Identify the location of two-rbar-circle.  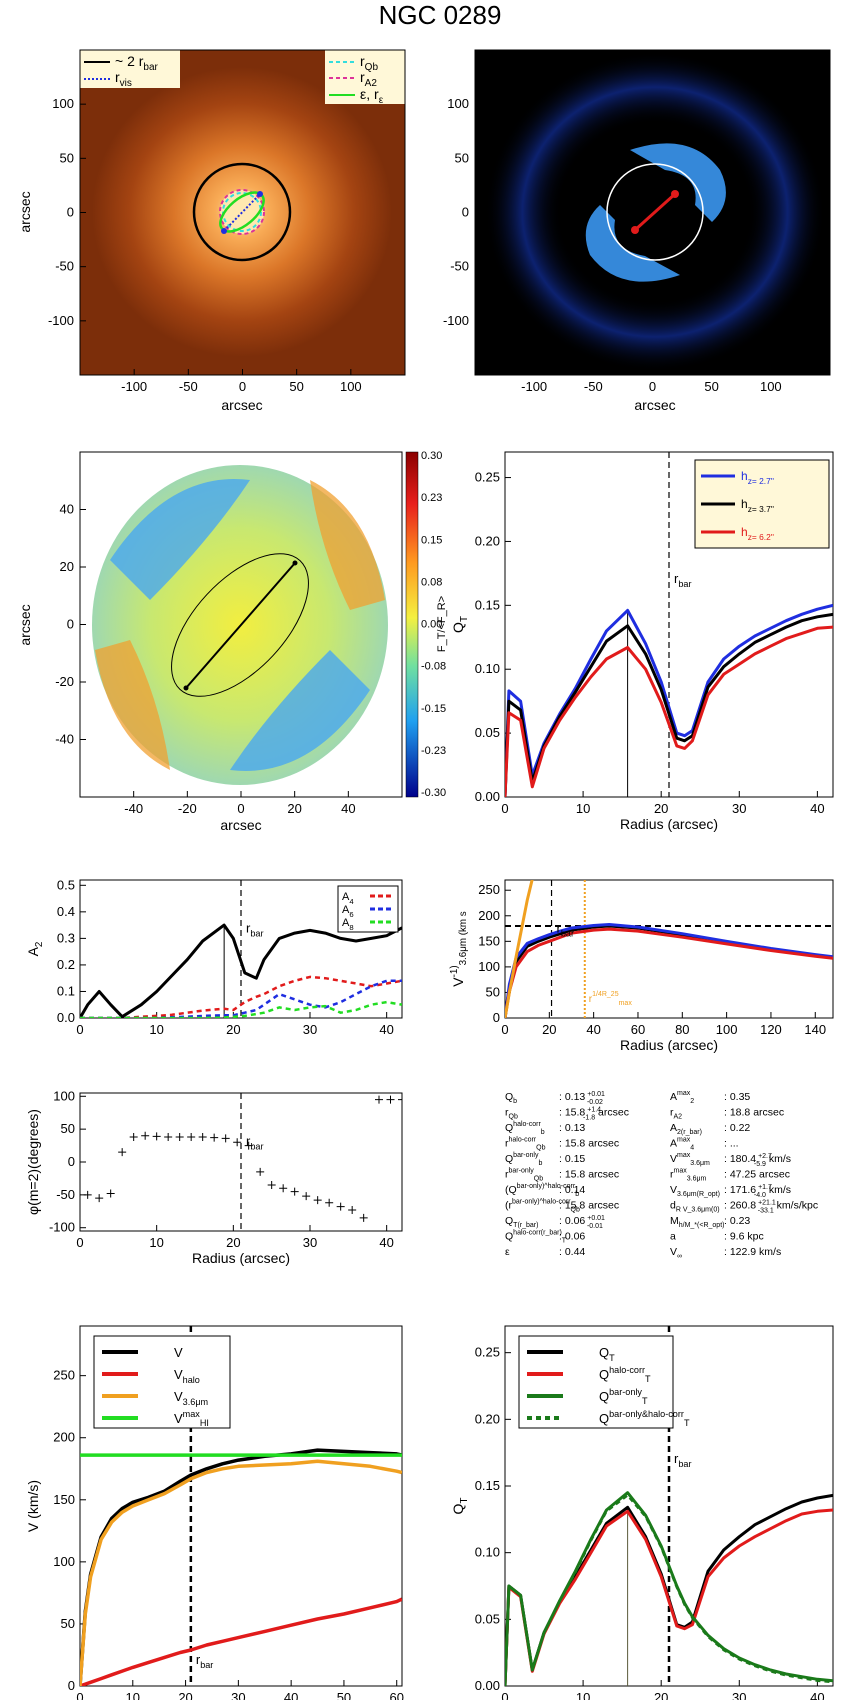
(242, 212).